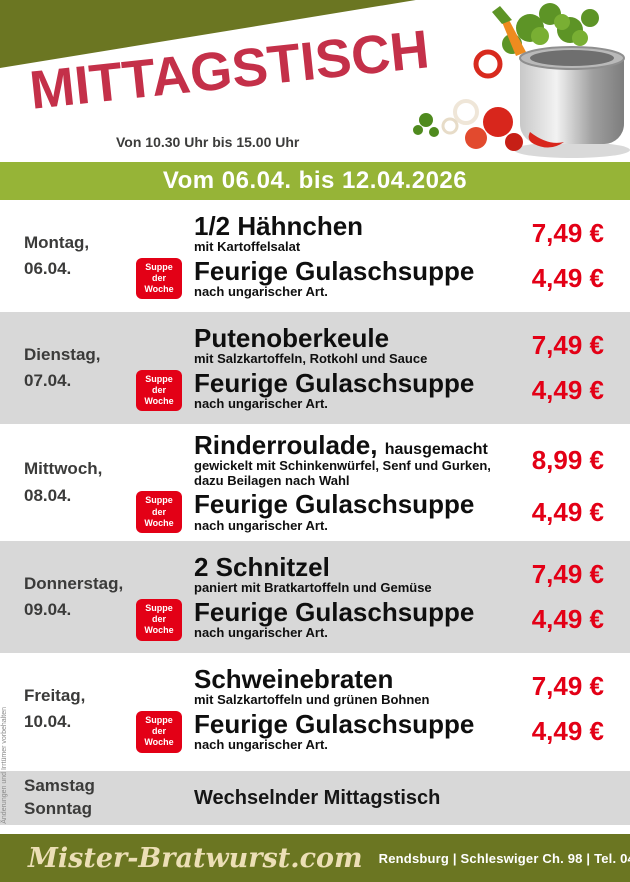 The image size is (630, 882). Describe the element at coordinates (80, 597) in the screenshot. I see `day-label: Donnerstag, 09.04.` at that location.